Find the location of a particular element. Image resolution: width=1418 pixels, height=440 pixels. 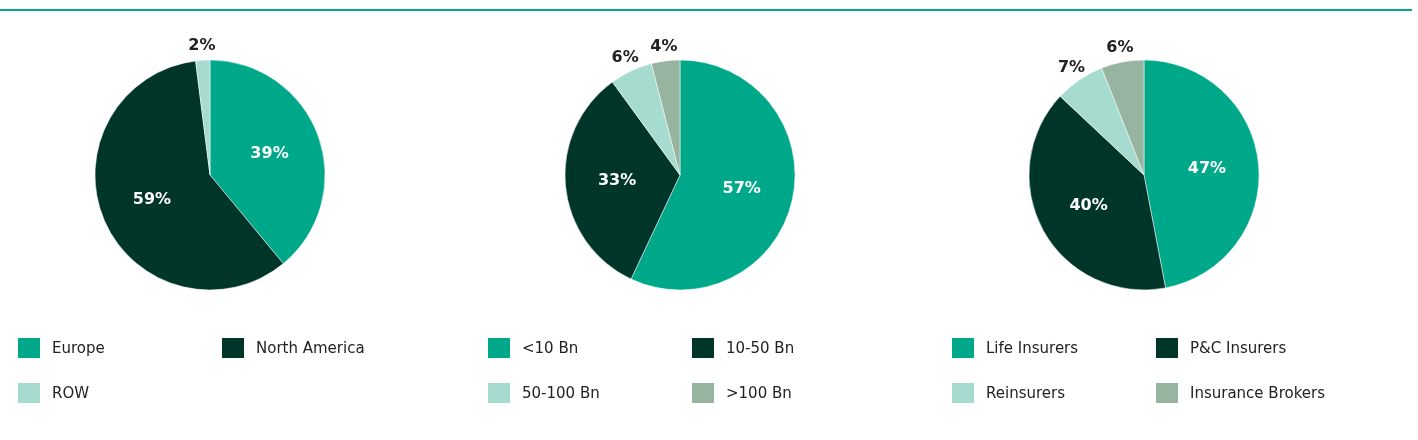

data-label: 33% is located at coordinates (617, 180).